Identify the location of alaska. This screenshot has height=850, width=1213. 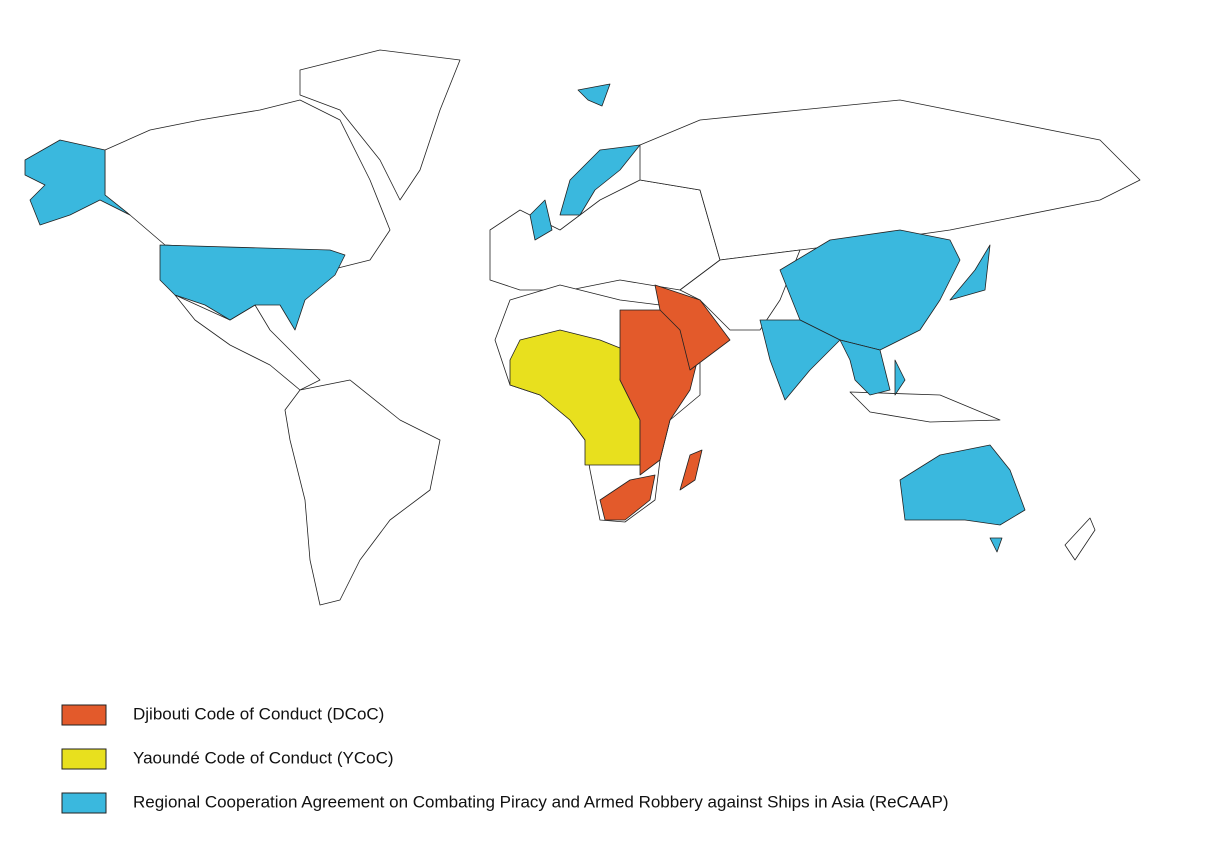
(77, 182).